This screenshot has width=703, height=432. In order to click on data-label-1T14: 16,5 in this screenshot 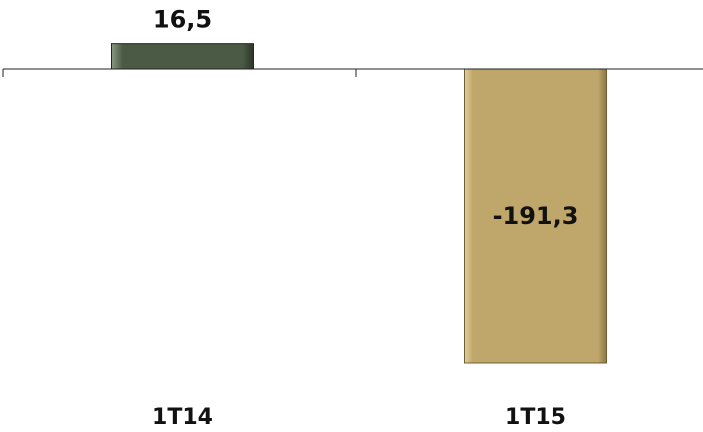, I will do `click(182, 20)`.